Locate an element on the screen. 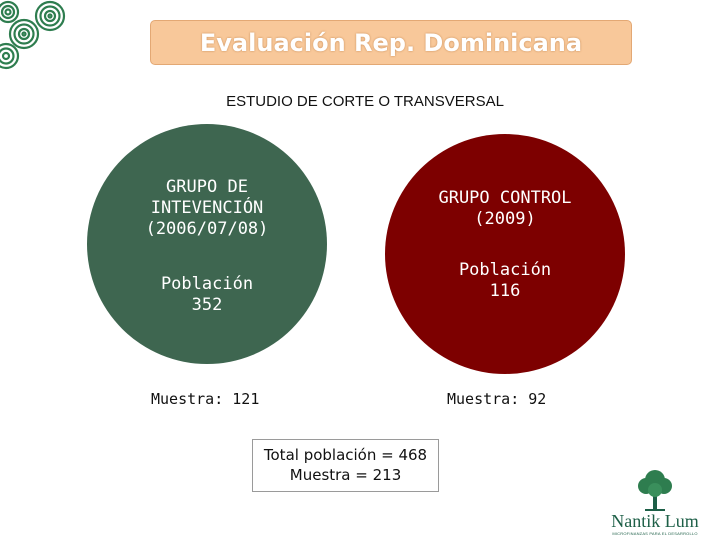 The image size is (720, 540). intervention-population: Población 352 is located at coordinates (207, 294).